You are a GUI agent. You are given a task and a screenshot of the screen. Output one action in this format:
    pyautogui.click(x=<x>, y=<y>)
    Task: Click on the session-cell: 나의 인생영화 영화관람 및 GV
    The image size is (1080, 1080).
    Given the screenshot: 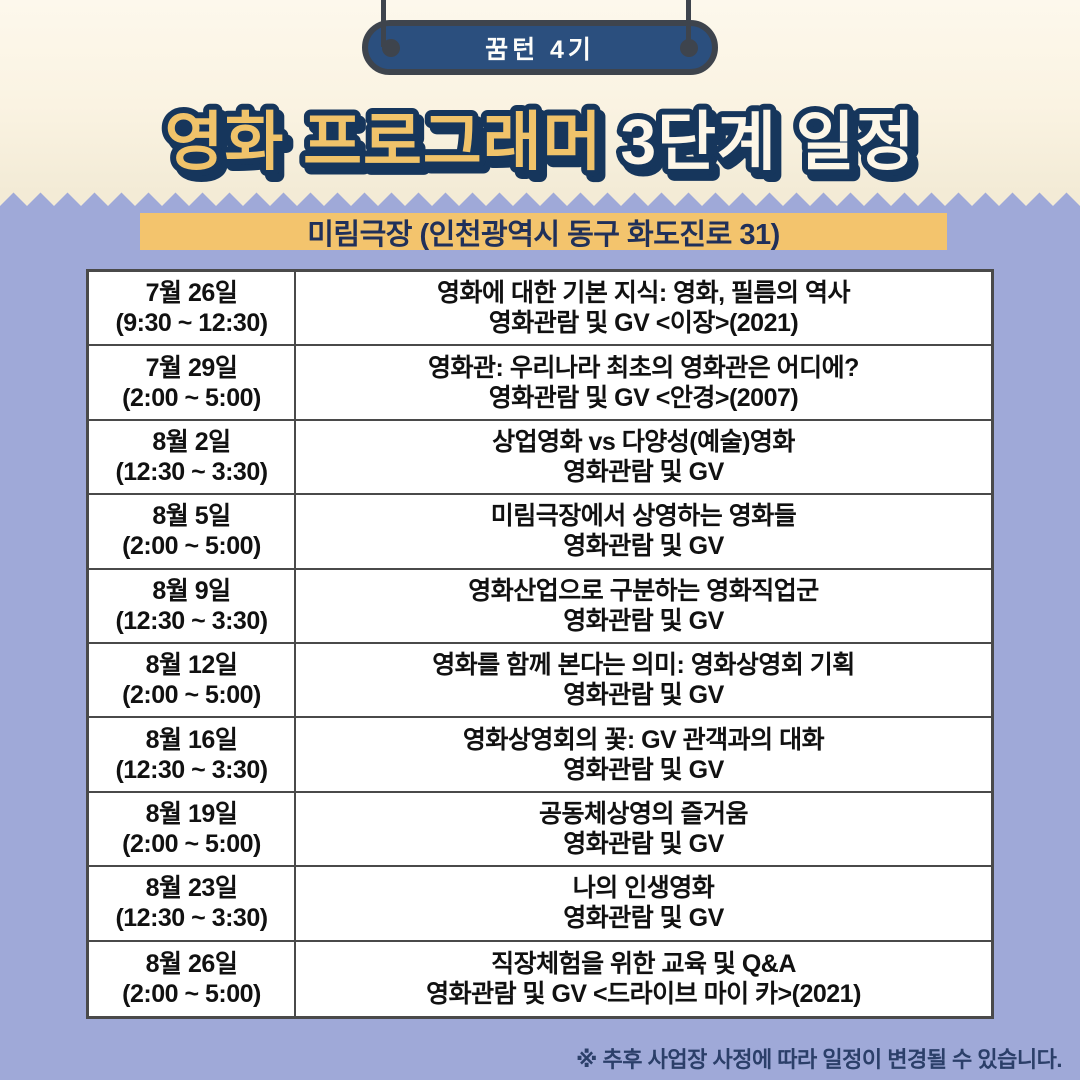 What is the action you would take?
    pyautogui.click(x=643, y=903)
    